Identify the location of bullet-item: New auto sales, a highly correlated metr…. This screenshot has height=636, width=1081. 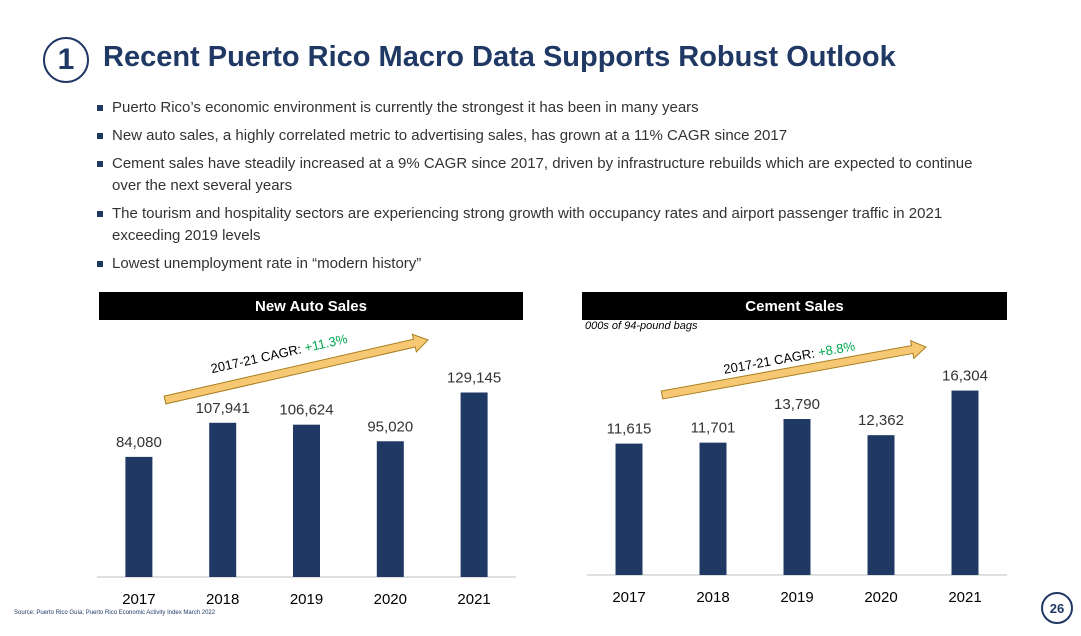
(547, 136).